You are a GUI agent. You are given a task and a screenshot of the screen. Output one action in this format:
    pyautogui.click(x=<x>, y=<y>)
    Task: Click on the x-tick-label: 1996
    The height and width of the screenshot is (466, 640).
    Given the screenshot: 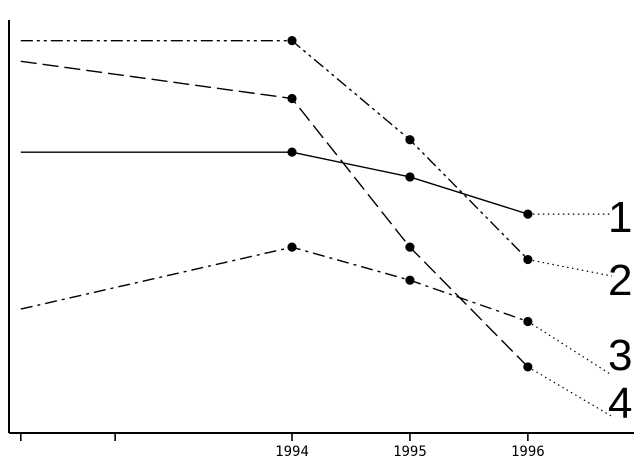 What is the action you would take?
    pyautogui.click(x=528, y=452)
    